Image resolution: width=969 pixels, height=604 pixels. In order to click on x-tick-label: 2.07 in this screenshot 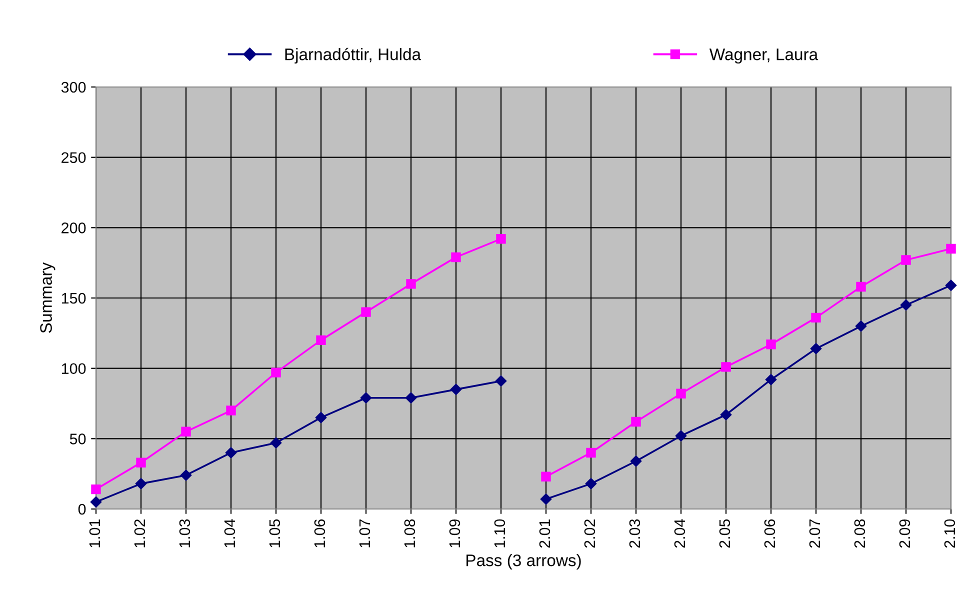, I will do `click(814, 533)`.